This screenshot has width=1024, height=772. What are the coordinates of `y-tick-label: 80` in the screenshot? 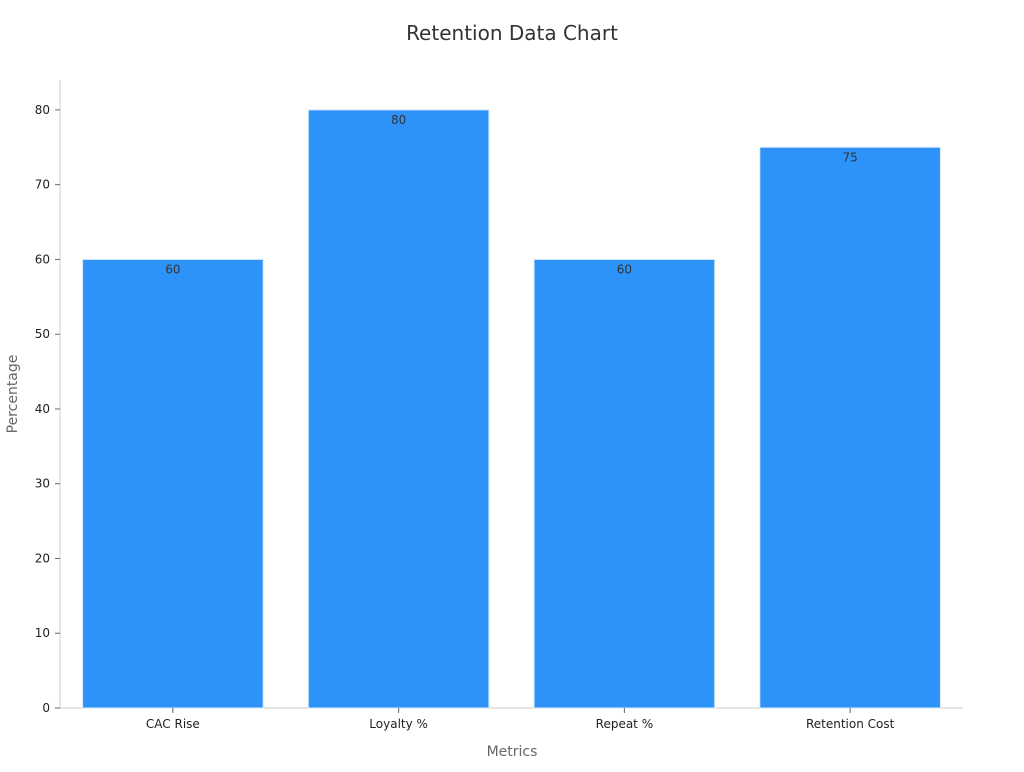 It's located at (42, 110).